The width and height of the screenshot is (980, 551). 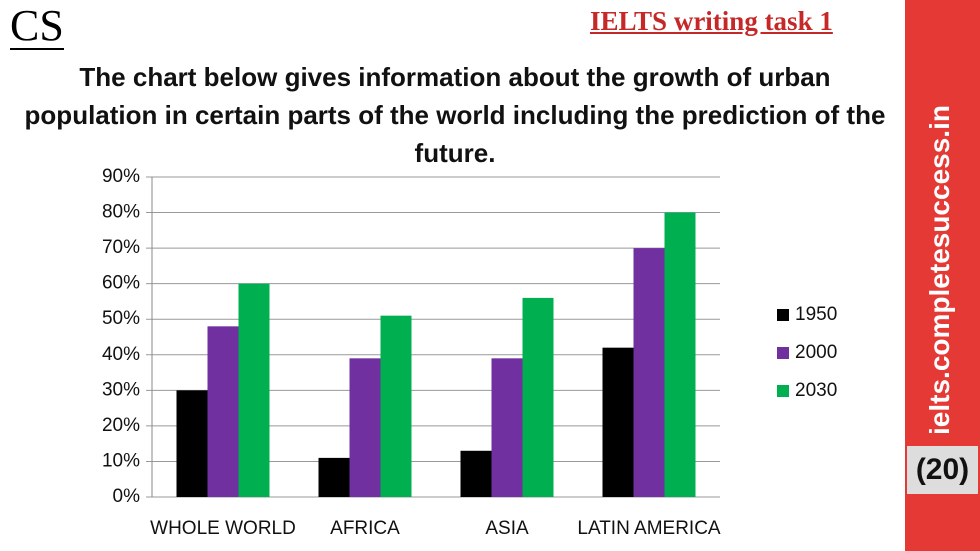 I want to click on y-tick-label: 20%, so click(x=121, y=425).